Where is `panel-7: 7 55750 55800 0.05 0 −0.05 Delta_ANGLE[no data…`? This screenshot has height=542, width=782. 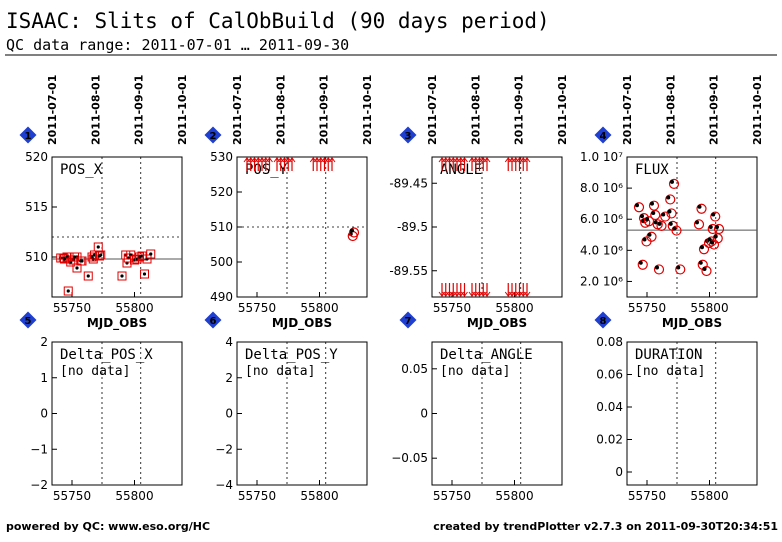
panel-7: 7 55750 55800 0.05 0 −0.05 Delta_ANGLE[no data… is located at coordinates (477, 407).